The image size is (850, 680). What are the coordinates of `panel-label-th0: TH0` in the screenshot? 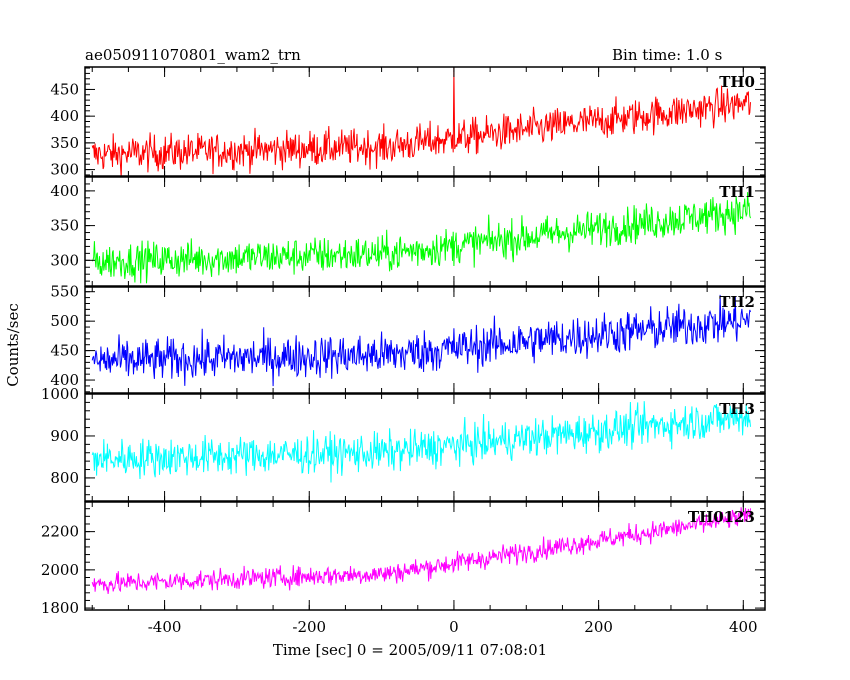 It's located at (737, 82).